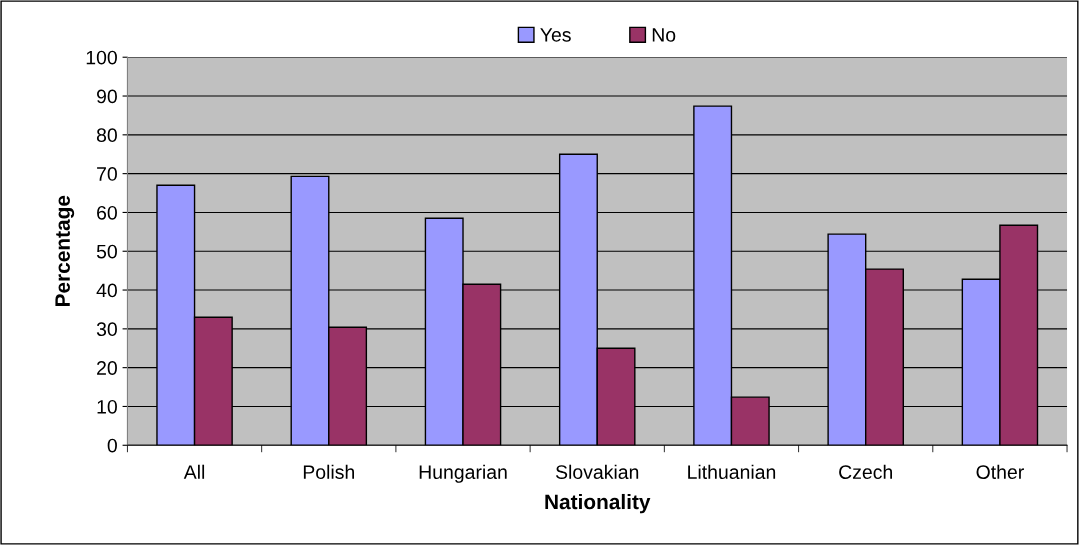 The image size is (1080, 545). What do you see at coordinates (106, 251) in the screenshot?
I see `y-tick-label: 50` at bounding box center [106, 251].